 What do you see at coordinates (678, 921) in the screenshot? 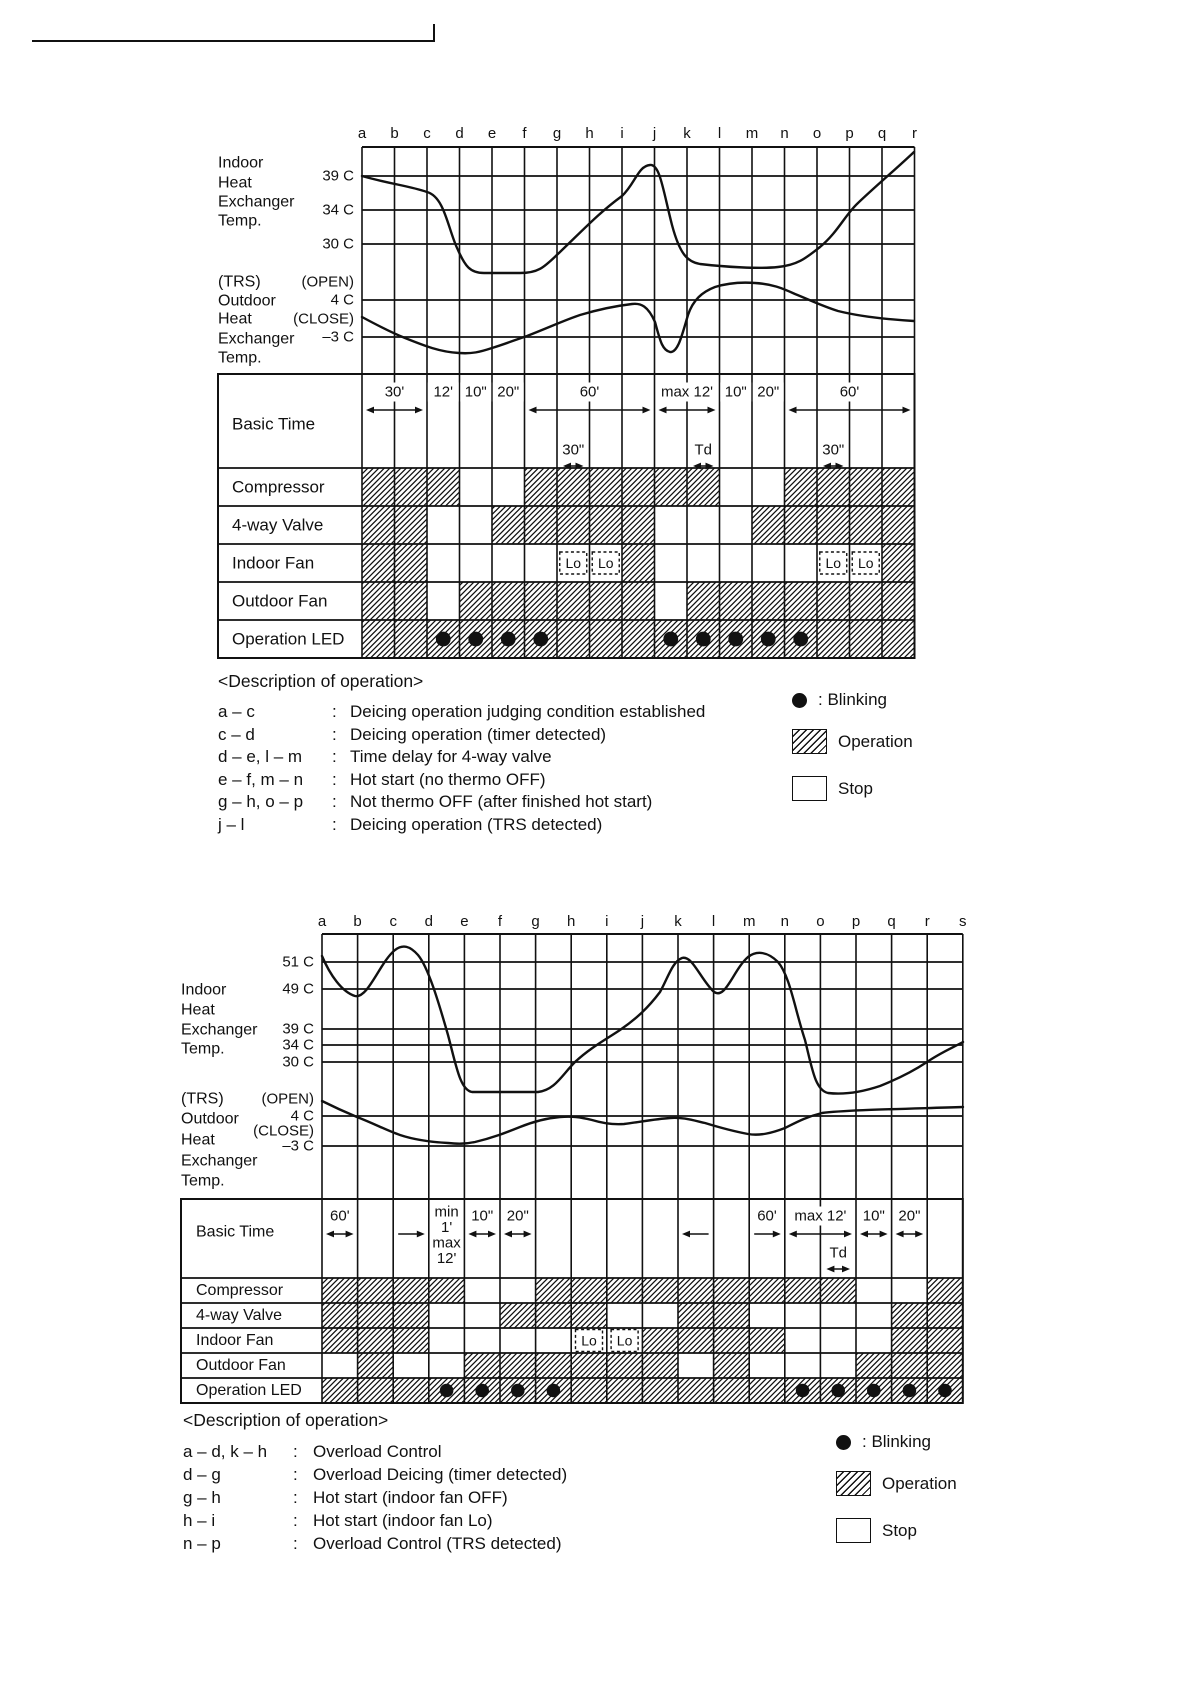
I see `column-letter: k` at bounding box center [678, 921].